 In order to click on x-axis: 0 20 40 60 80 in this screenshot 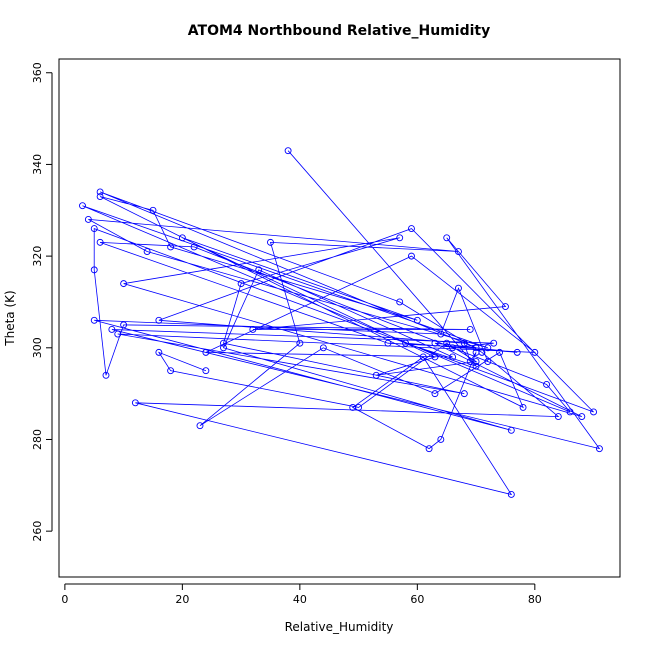, I will do `click(301, 594)`.